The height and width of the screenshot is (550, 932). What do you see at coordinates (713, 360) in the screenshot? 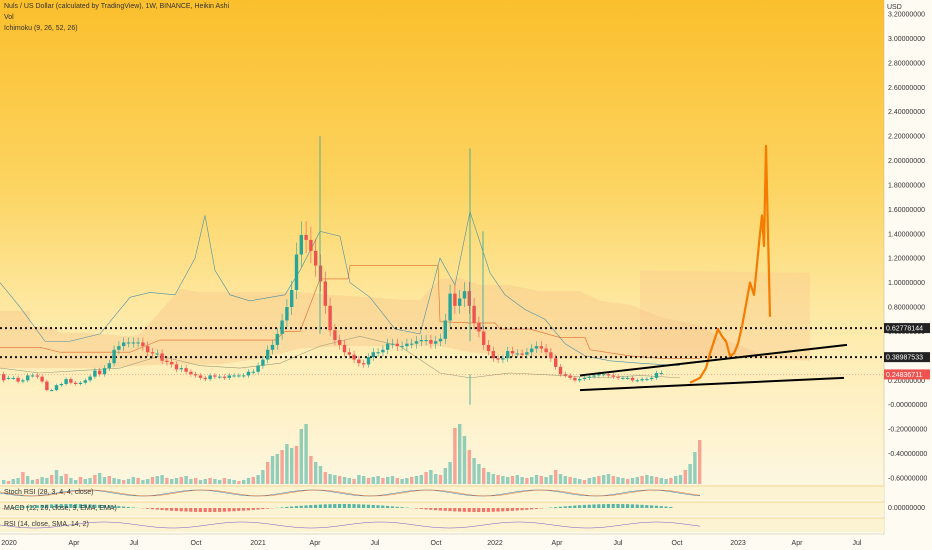
I see `upper-trendline` at bounding box center [713, 360].